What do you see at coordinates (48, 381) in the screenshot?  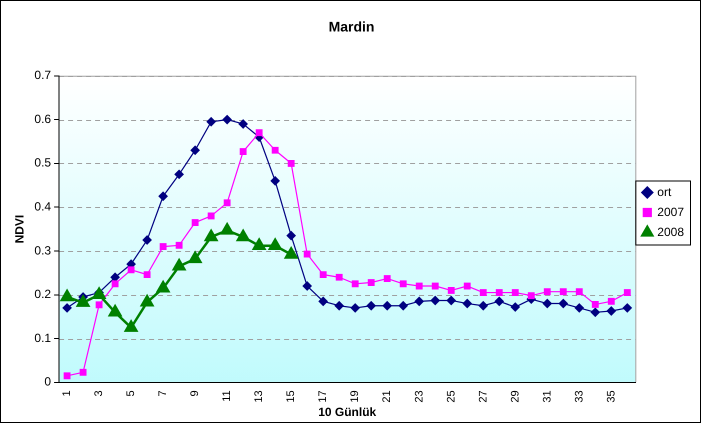 I see `y-tick-label: 0` at bounding box center [48, 381].